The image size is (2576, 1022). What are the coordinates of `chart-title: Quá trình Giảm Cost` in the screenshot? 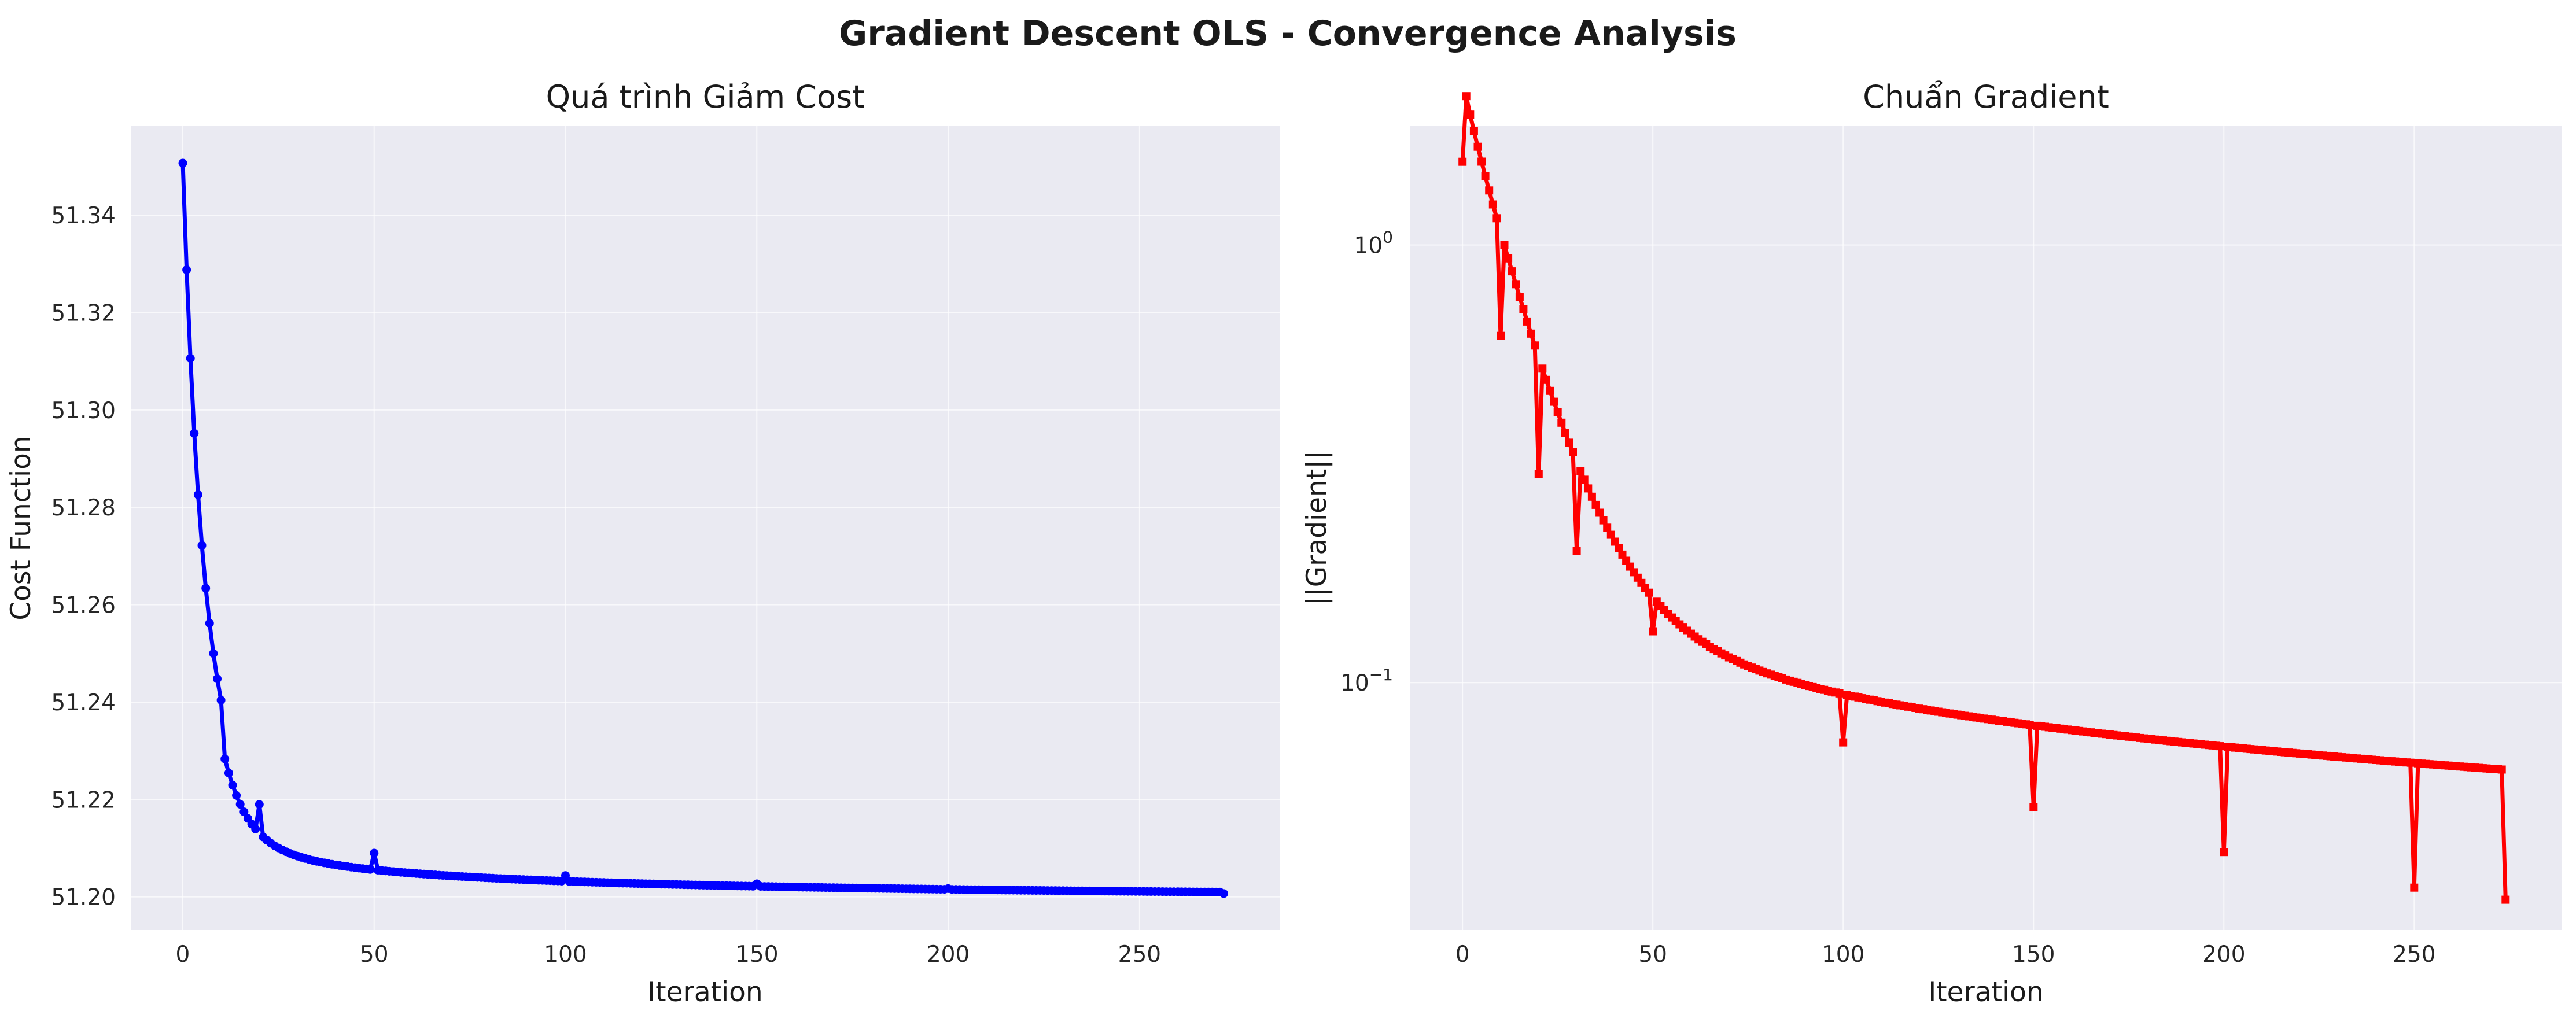 It's located at (705, 97).